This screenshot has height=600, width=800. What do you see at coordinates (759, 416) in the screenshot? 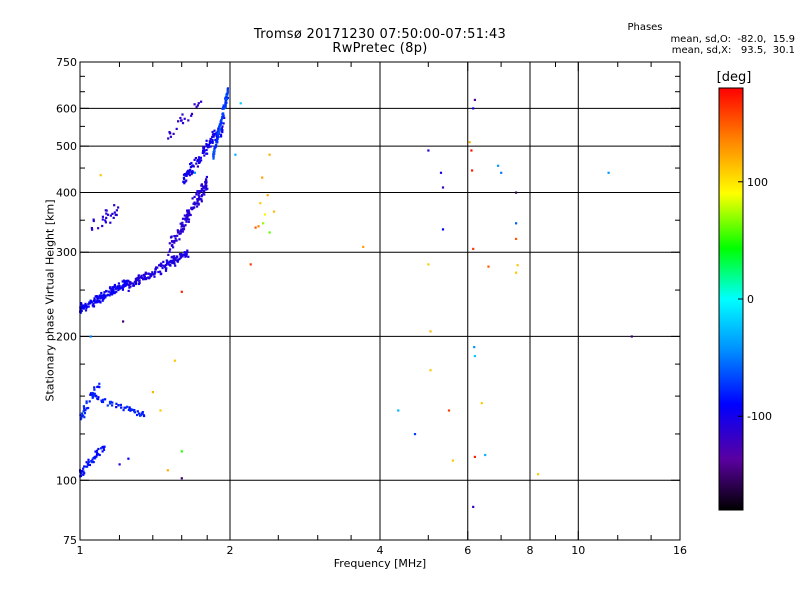
I see `colorbar-tick-label: -100` at bounding box center [759, 416].